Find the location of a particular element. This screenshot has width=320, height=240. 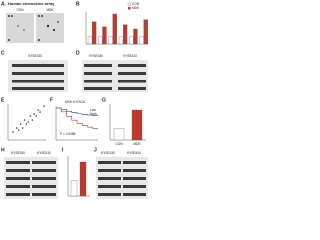

panel-label: A. is located at coordinates (4, 4).